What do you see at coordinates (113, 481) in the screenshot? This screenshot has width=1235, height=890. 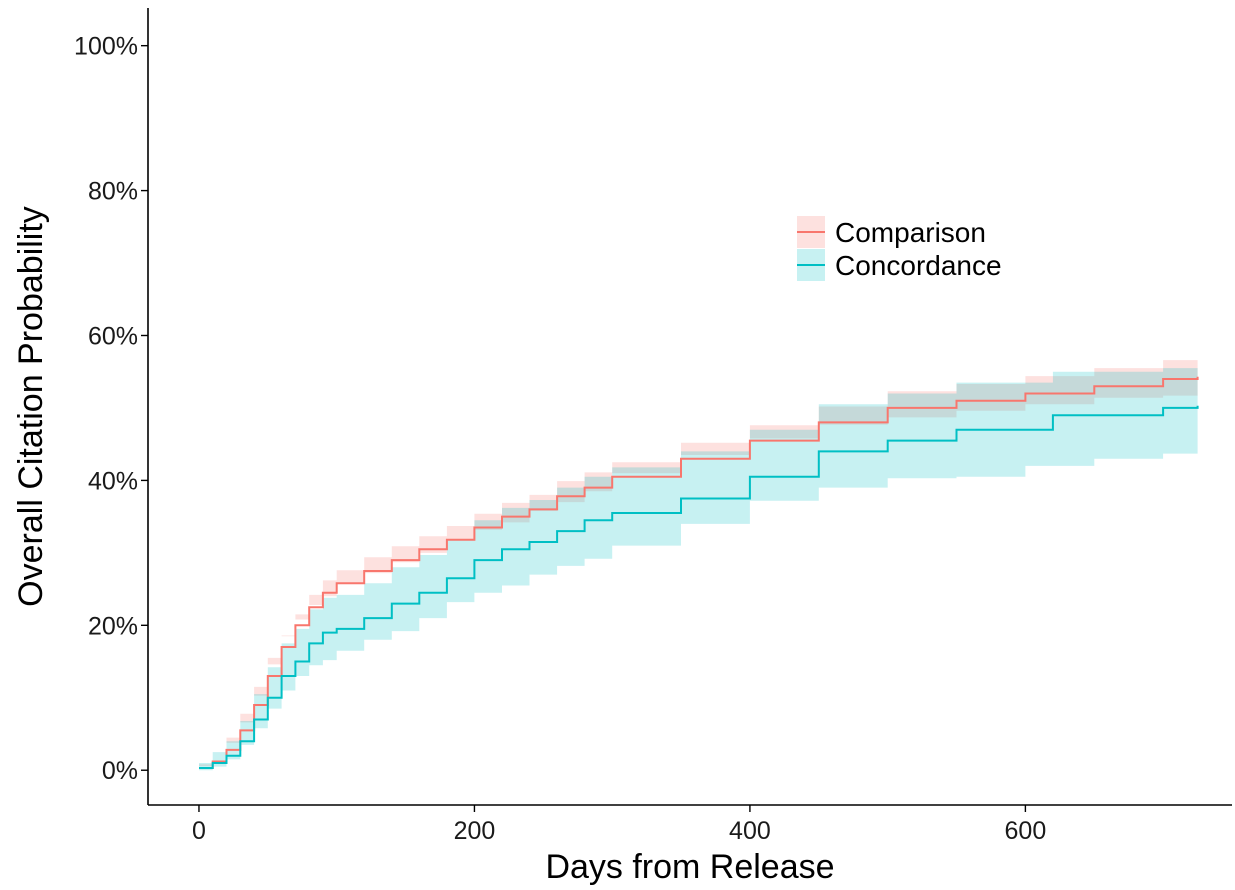 I see `y-tick-label: 40%` at bounding box center [113, 481].